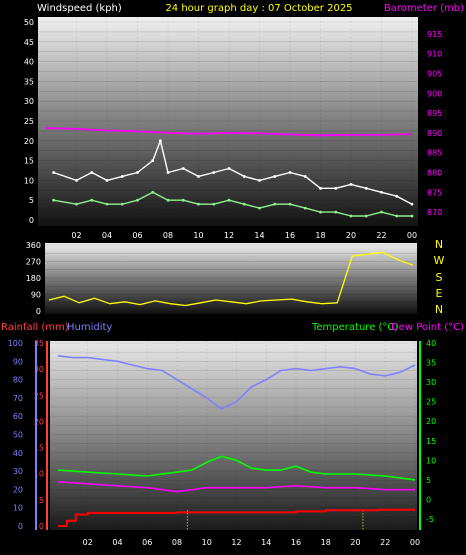 The width and height of the screenshot is (466, 555). I want to click on y-rain-tick-label: 35, so click(39, 343).